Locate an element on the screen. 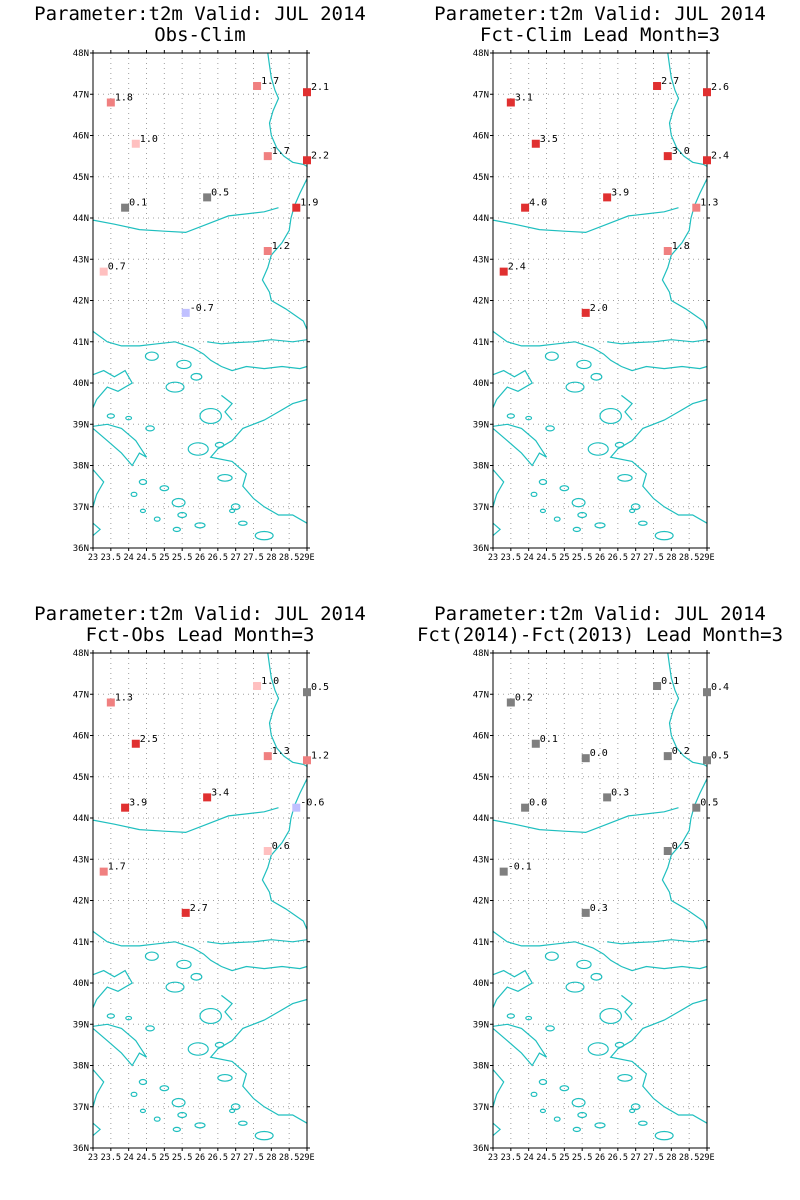 The height and width of the screenshot is (1200, 800). station-value-label: 1.8 is located at coordinates (681, 246).